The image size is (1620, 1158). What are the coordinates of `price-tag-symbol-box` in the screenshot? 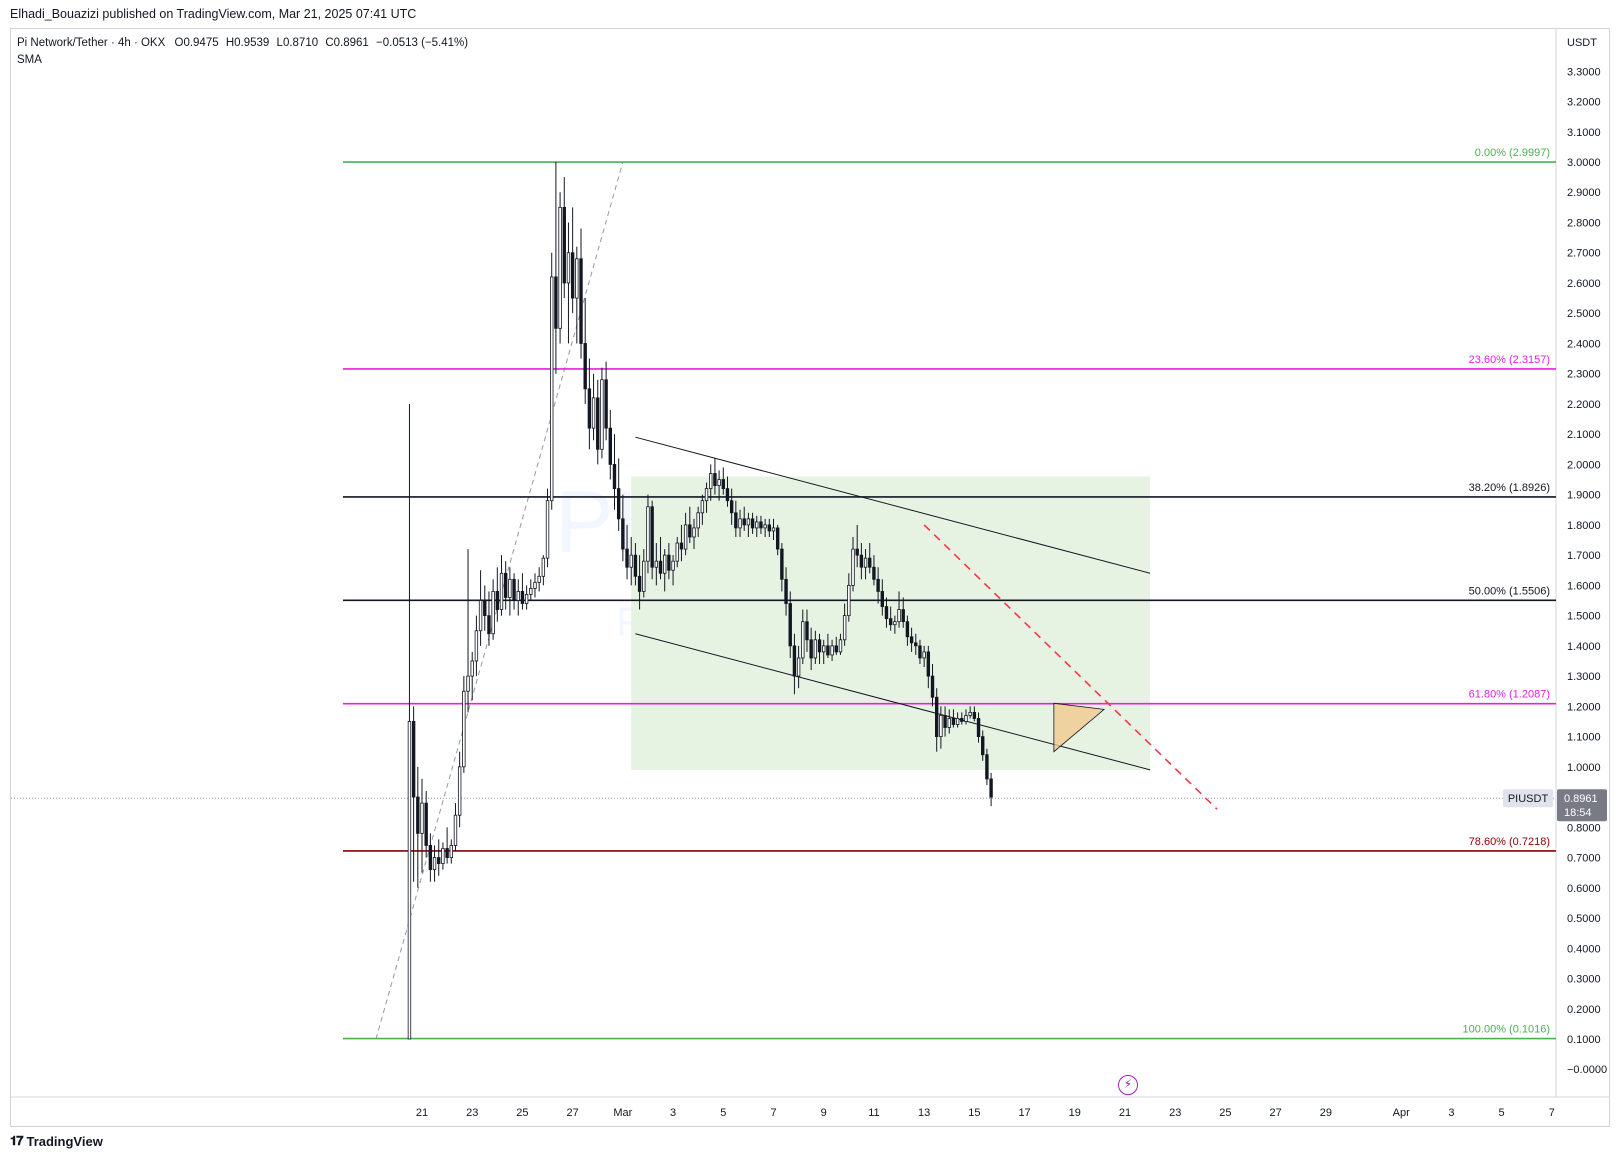 It's located at (1528, 798).